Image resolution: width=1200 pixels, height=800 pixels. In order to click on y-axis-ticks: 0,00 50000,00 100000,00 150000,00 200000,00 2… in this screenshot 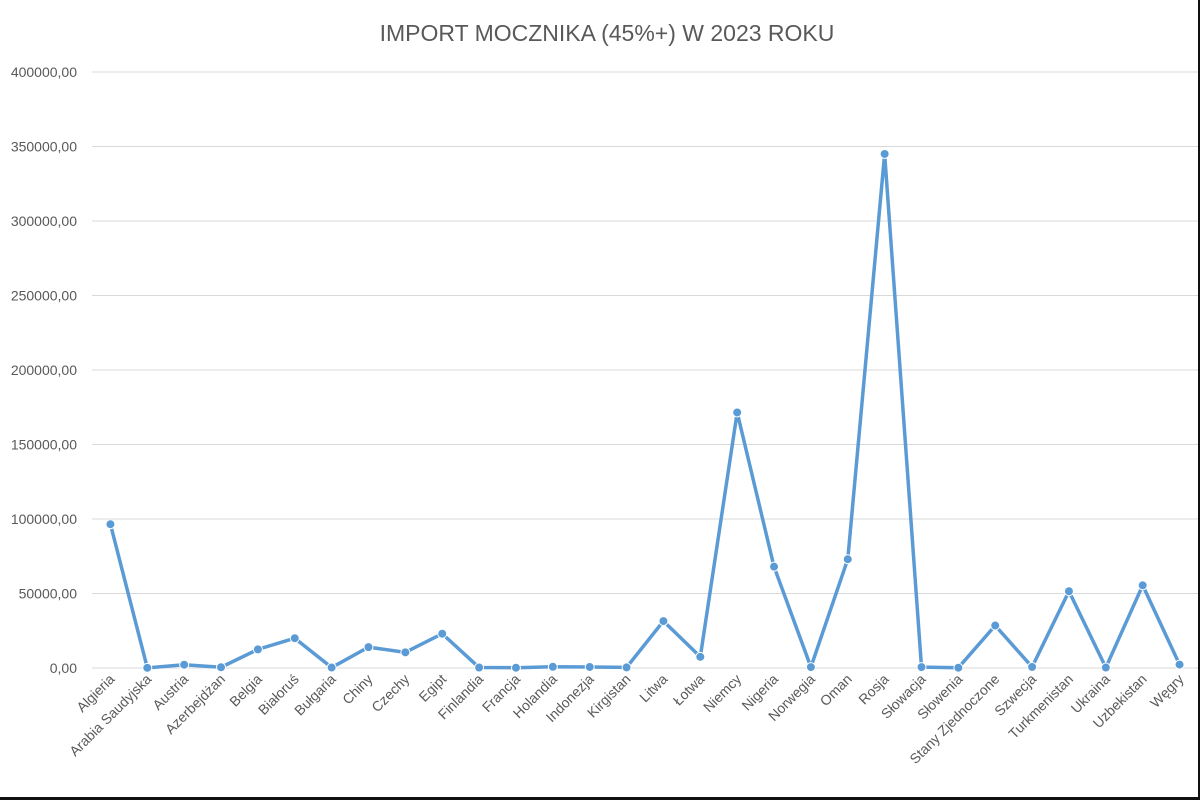, I will do `click(44, 370)`.